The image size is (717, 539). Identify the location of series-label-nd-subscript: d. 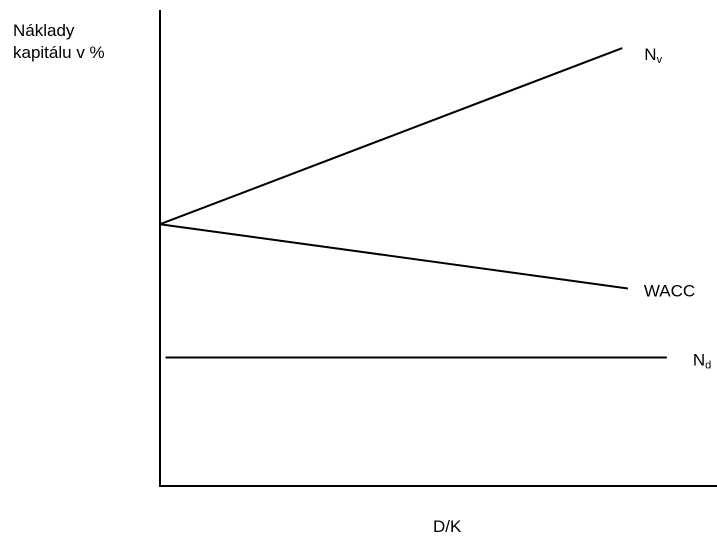
(708, 365).